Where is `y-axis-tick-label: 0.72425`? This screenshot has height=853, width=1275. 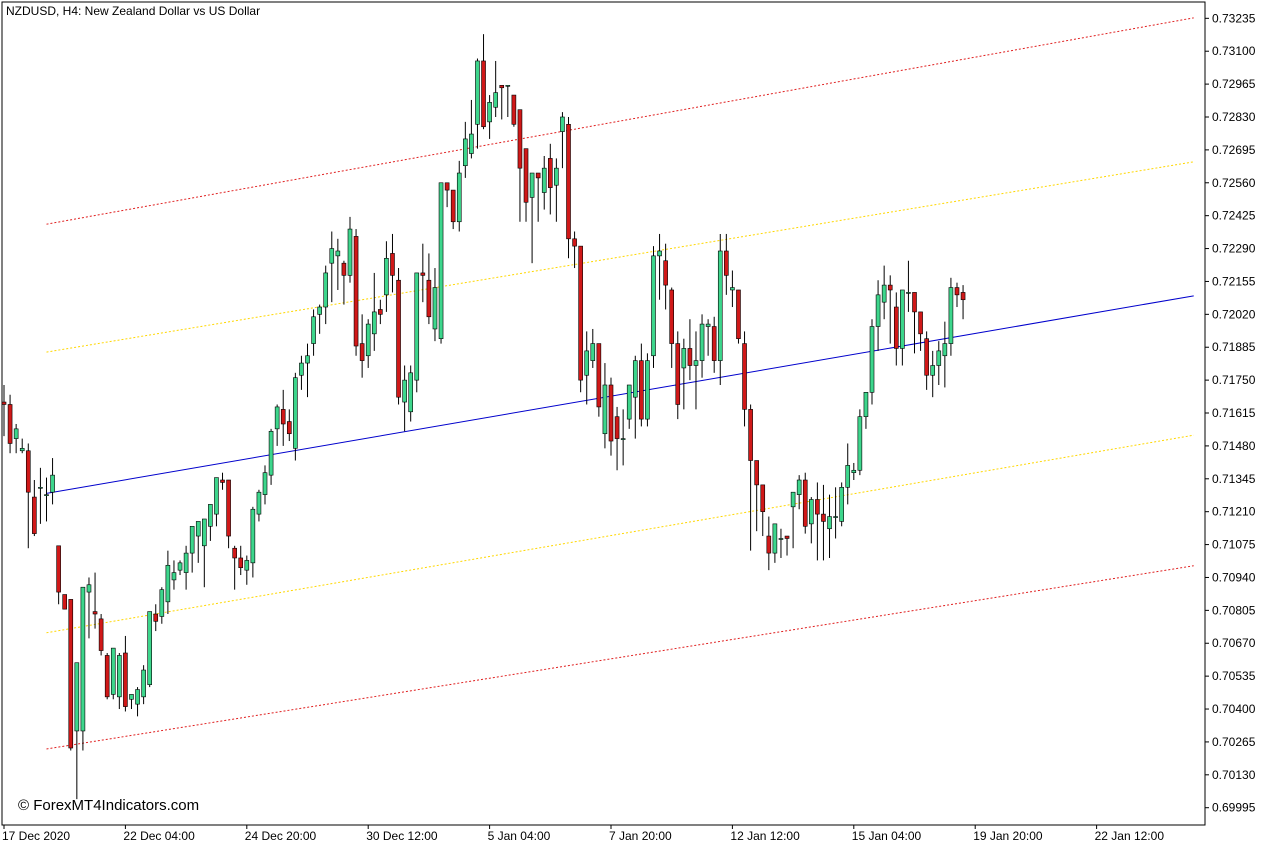 y-axis-tick-label: 0.72425 is located at coordinates (1234, 216).